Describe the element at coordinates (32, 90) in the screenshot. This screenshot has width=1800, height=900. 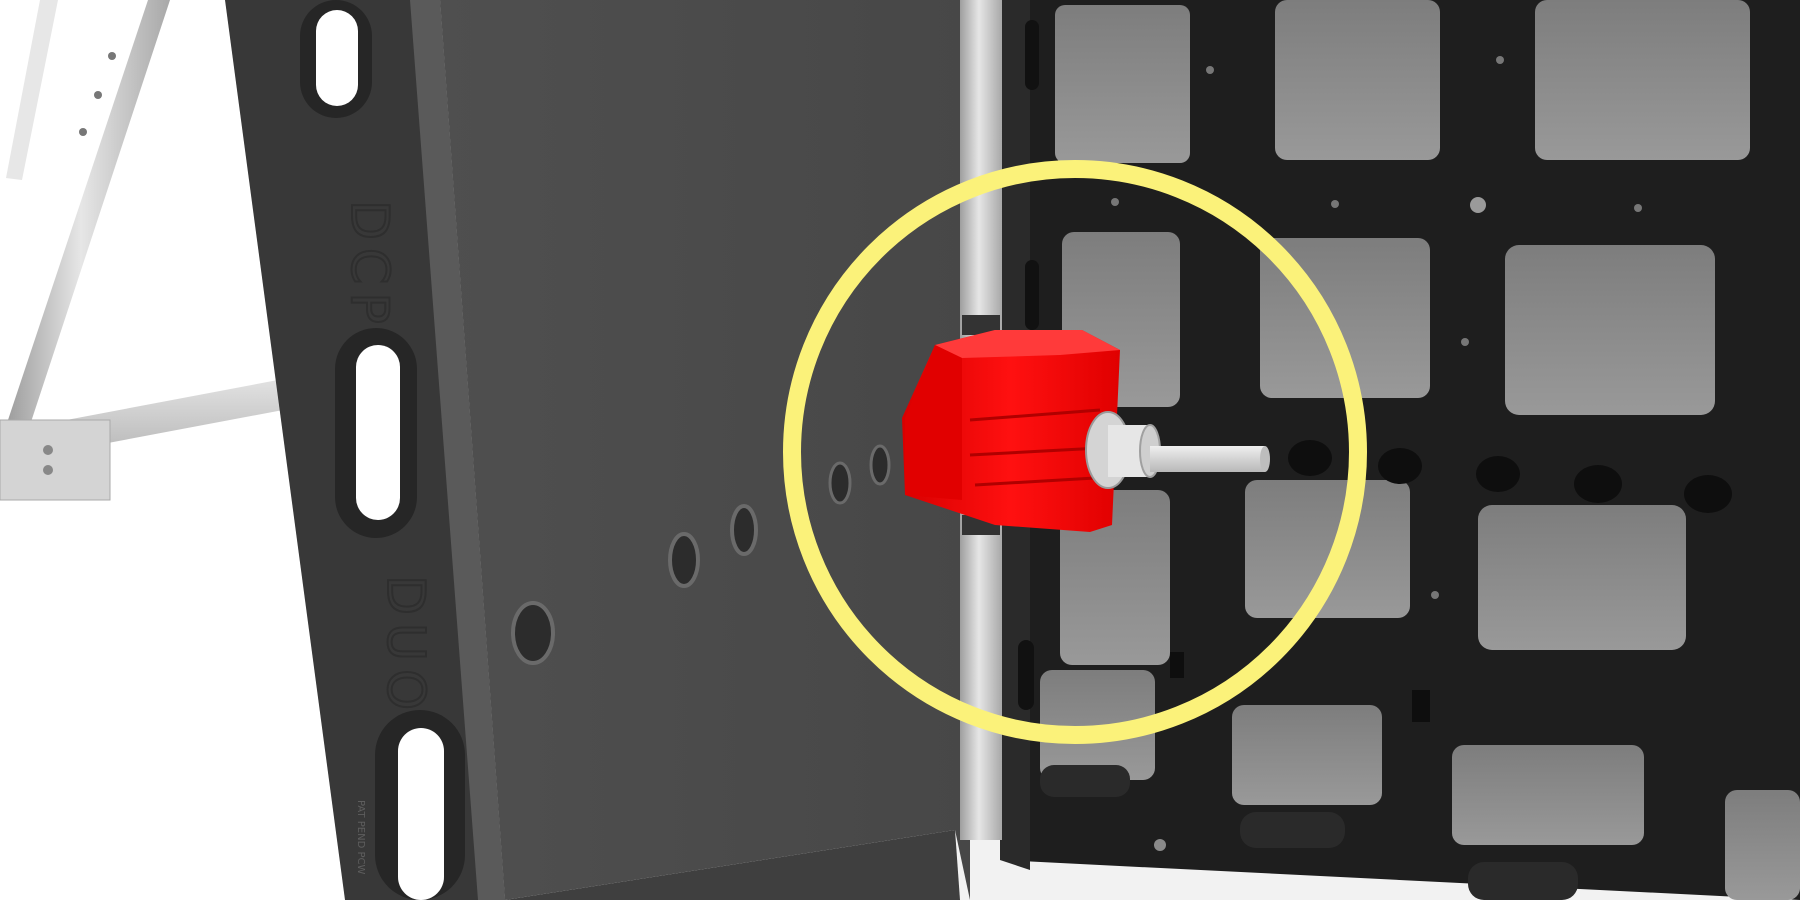
I see `stand-leg-back` at that location.